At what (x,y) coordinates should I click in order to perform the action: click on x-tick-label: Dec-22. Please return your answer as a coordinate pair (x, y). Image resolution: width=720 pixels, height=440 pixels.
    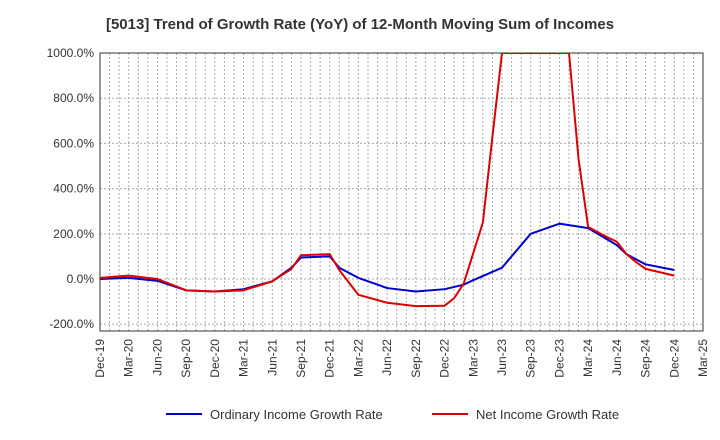
    Looking at the image, I should click on (445, 358).